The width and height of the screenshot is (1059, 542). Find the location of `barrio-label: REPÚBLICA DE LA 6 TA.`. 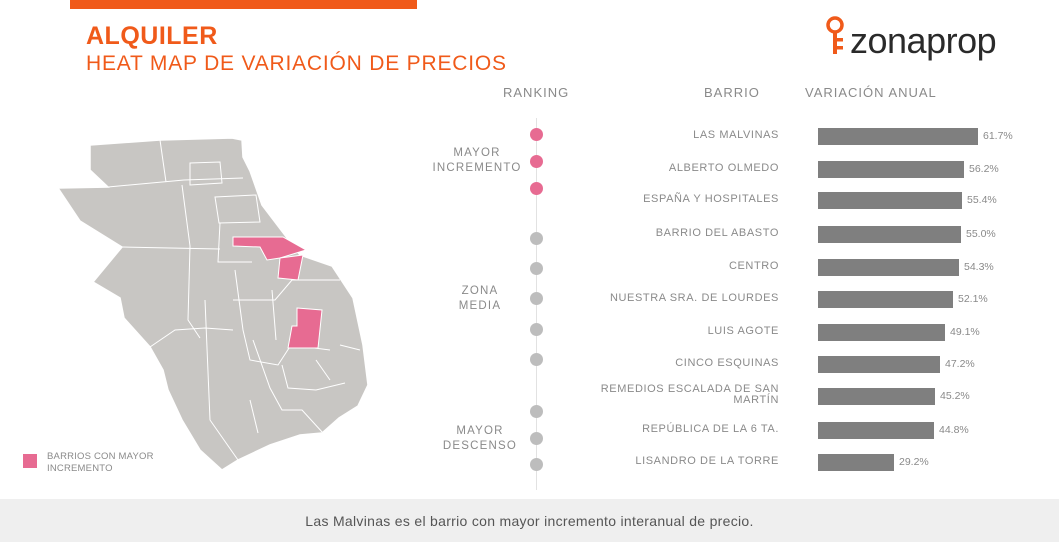

barrio-label: REPÚBLICA DE LA 6 TA. is located at coordinates (679, 429).